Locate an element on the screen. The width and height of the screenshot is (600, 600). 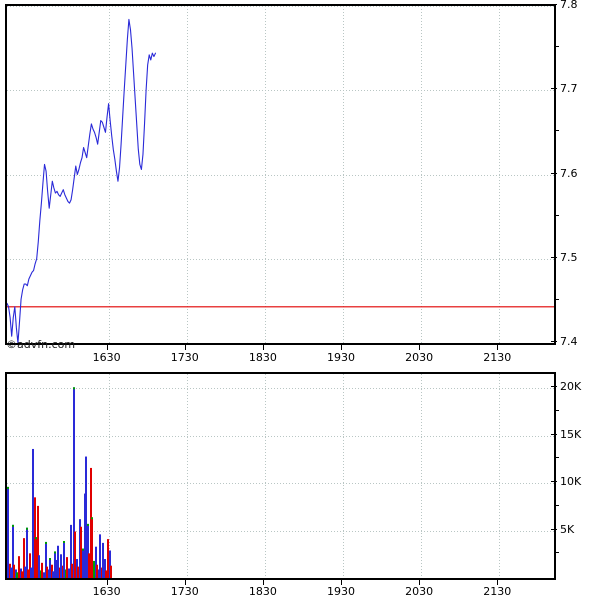
volume-x-tick-label: 1930 is located at coordinates (341, 591).